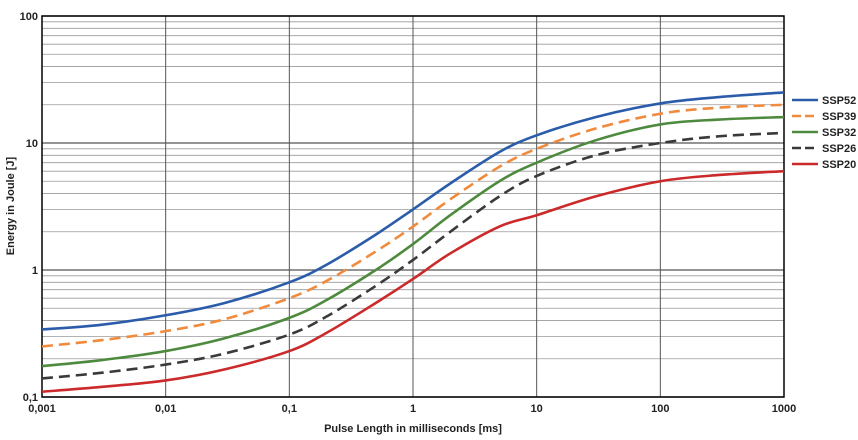  Describe the element at coordinates (289, 409) in the screenshot. I see `x-tick-label: 0,1` at that location.